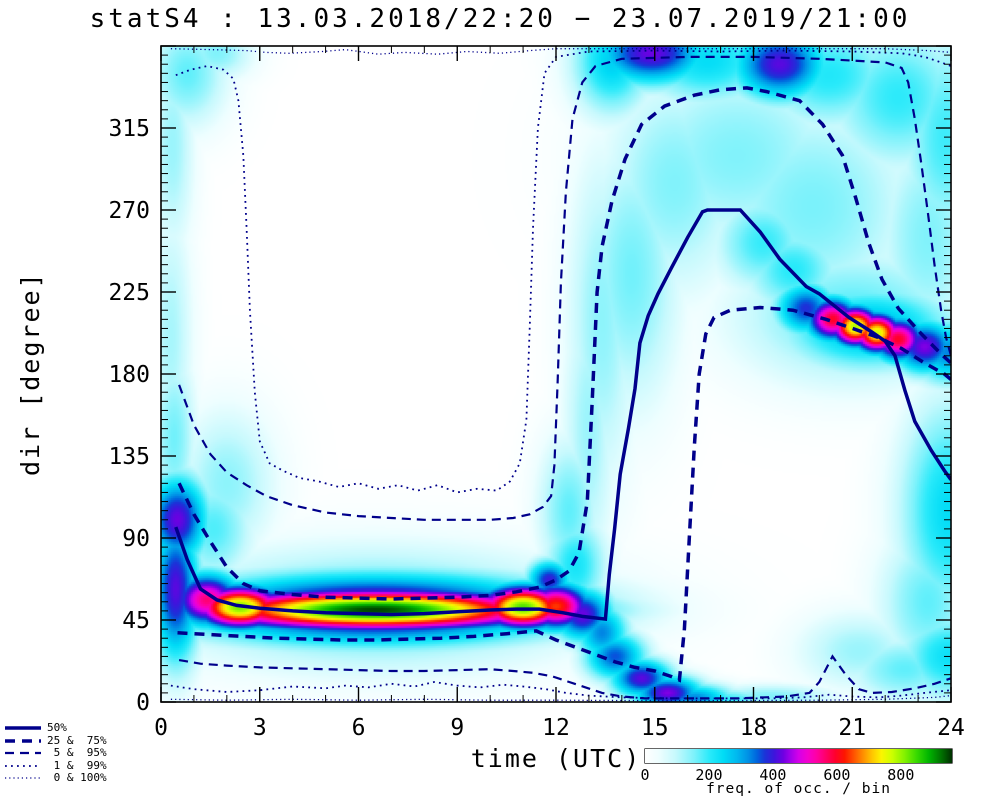 The height and width of the screenshot is (800, 1000). What do you see at coordinates (77, 752) in the screenshot?
I see `legend-label: 5 & 95%` at bounding box center [77, 752].